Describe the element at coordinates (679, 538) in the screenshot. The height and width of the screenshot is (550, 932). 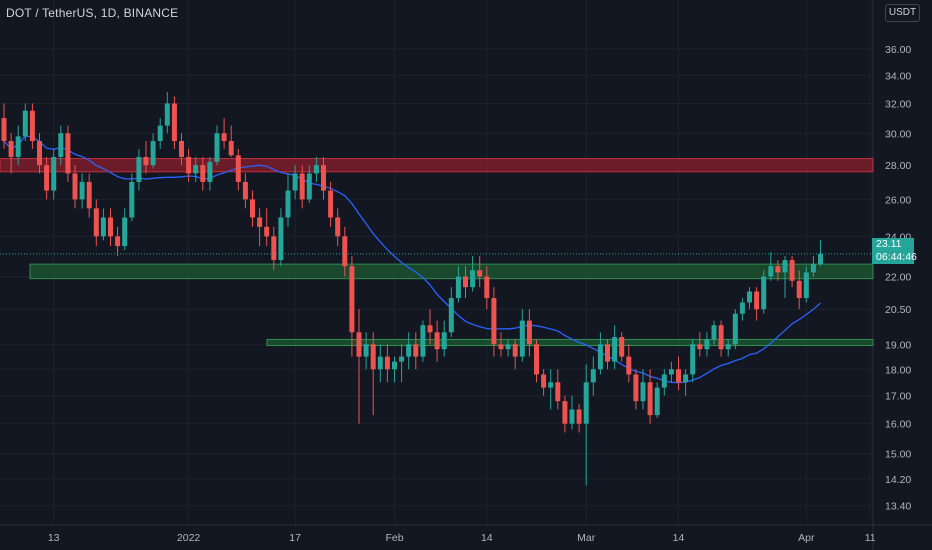
I see `time-tick-label: 14` at that location.